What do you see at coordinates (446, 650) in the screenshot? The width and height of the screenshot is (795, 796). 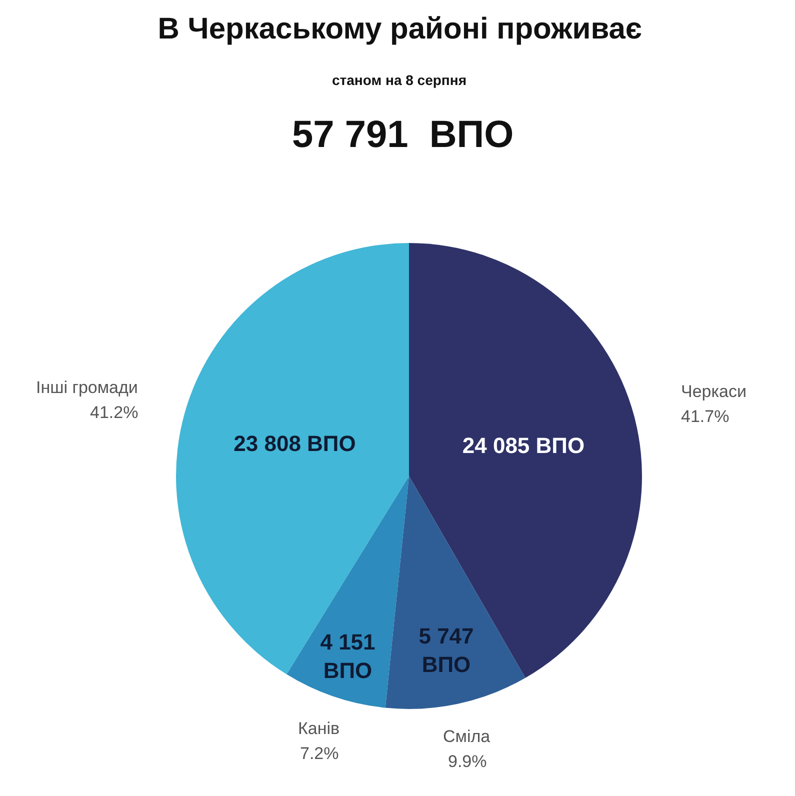 I see `data-label: 5 747 ВПО` at bounding box center [446, 650].